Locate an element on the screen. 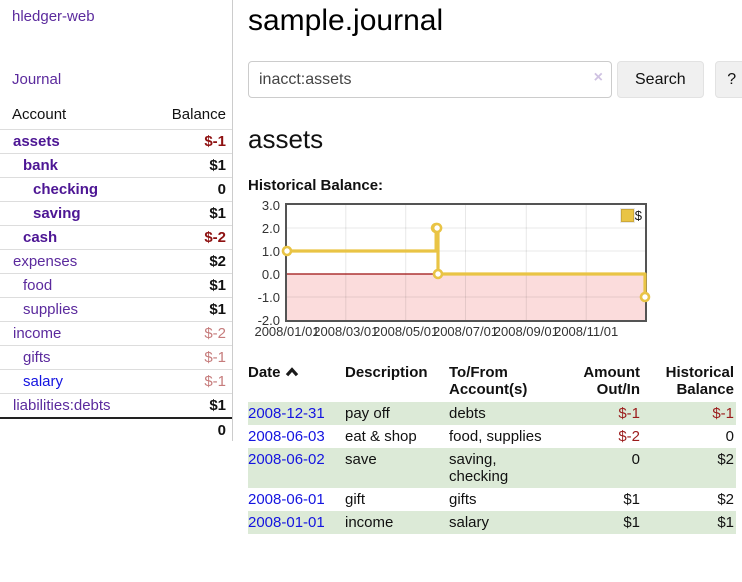 Image resolution: width=742 pixels, height=582 pixels. account-row: assets $-1 is located at coordinates (116, 141).